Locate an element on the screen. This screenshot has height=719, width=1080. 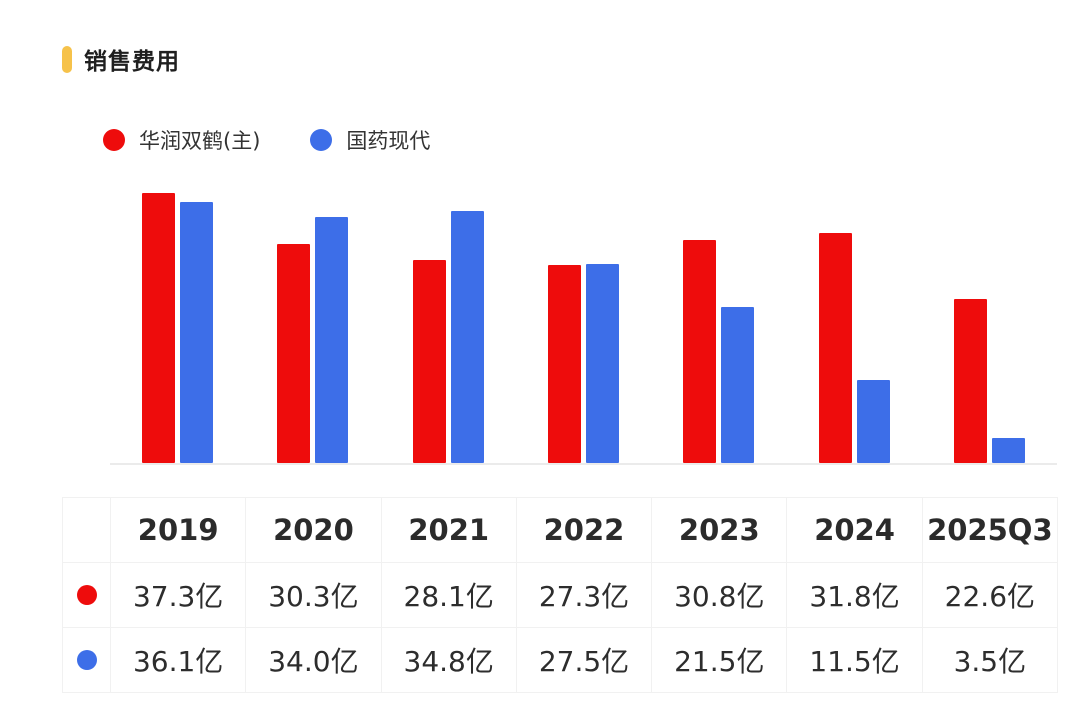
page-title: 销售费用 is located at coordinates (132, 62).